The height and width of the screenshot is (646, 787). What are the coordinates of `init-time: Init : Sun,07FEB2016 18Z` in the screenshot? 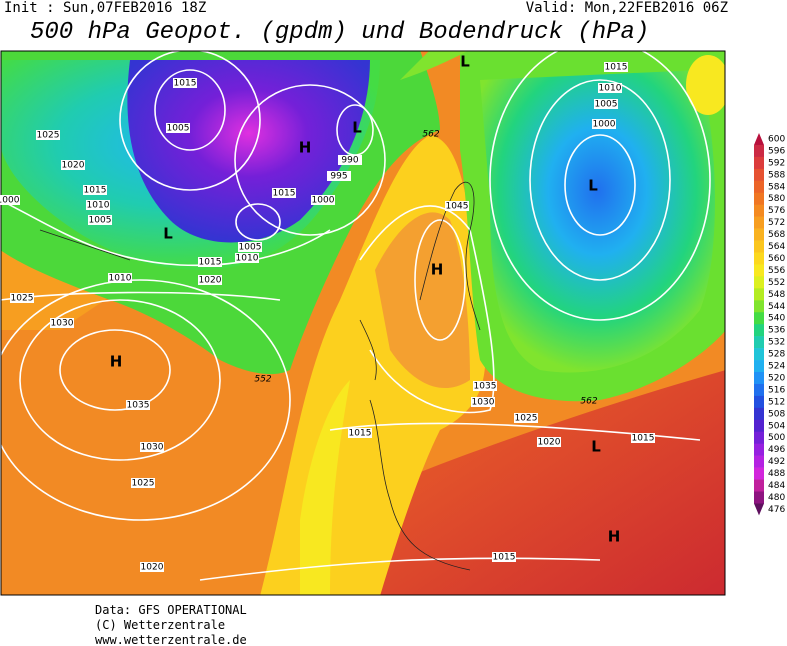 It's located at (105, 8).